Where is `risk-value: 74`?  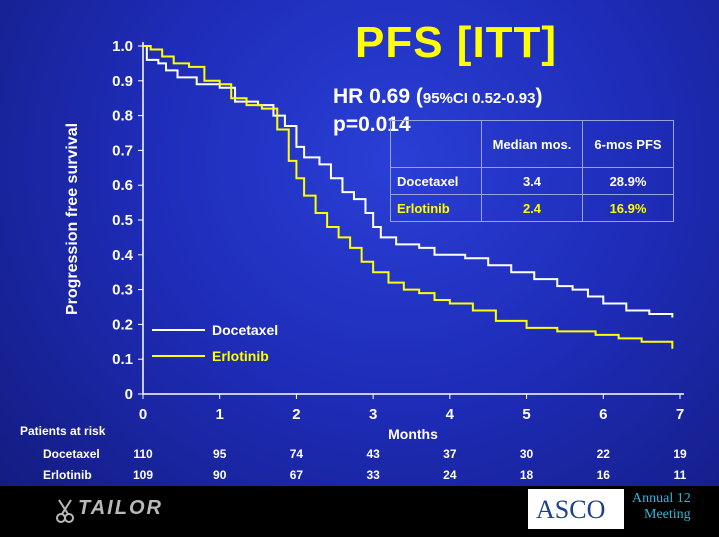 risk-value: 74 is located at coordinates (296, 454).